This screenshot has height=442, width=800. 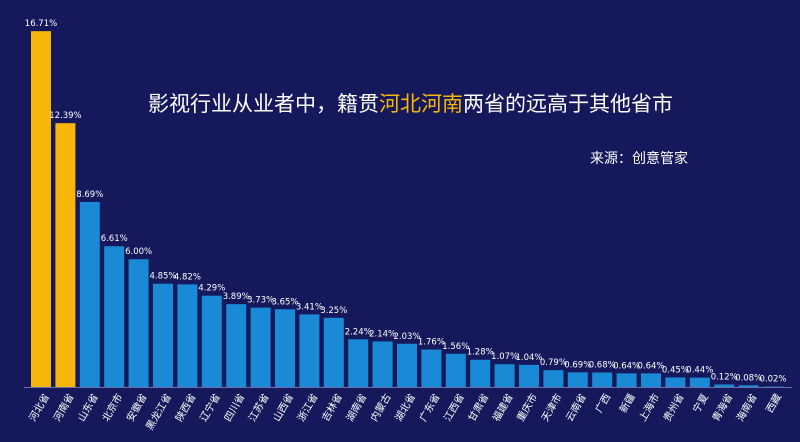 What do you see at coordinates (699, 371) in the screenshot?
I see `value-label-宁夏: 0.44%` at bounding box center [699, 371].